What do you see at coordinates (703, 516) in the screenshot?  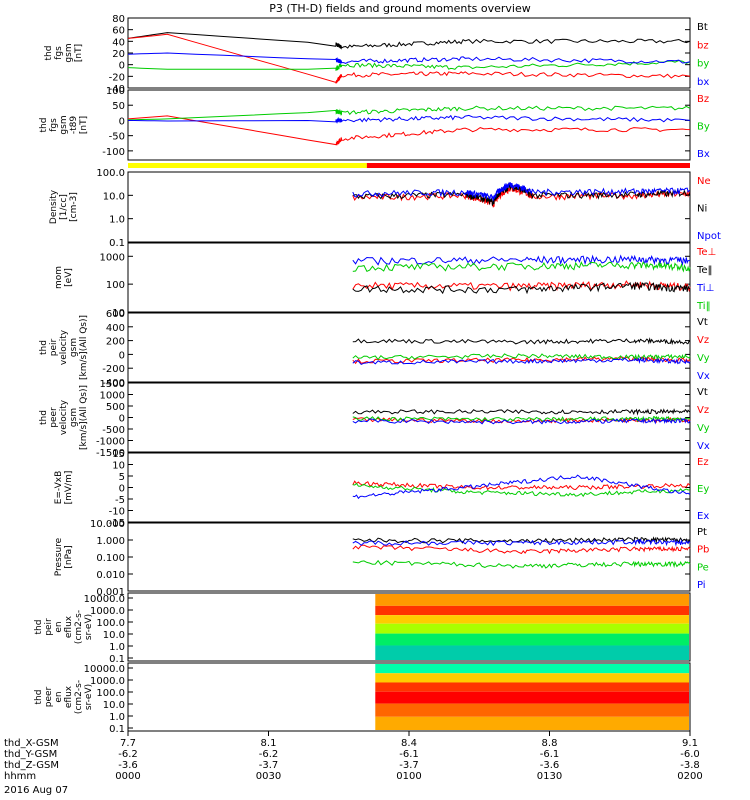 I see `legend-entry: Ex` at bounding box center [703, 516].